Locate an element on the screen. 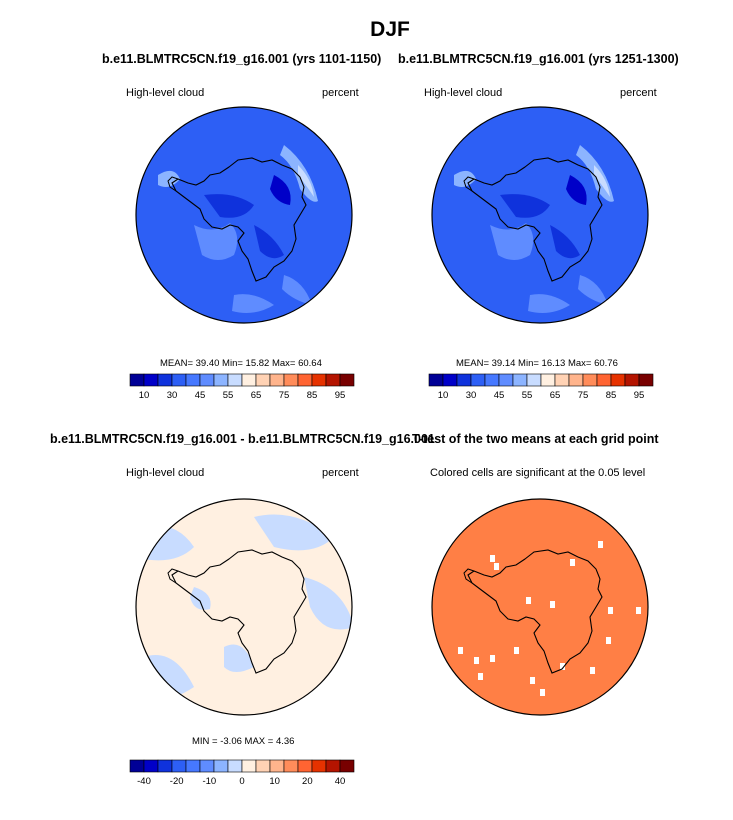  panel1-units-label: percent is located at coordinates (340, 93).